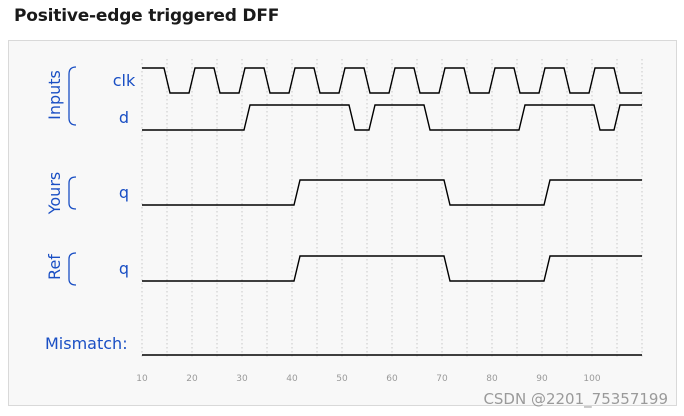 This screenshot has width=684, height=416. Describe the element at coordinates (392, 117) in the screenshot. I see `wave-d` at that location.